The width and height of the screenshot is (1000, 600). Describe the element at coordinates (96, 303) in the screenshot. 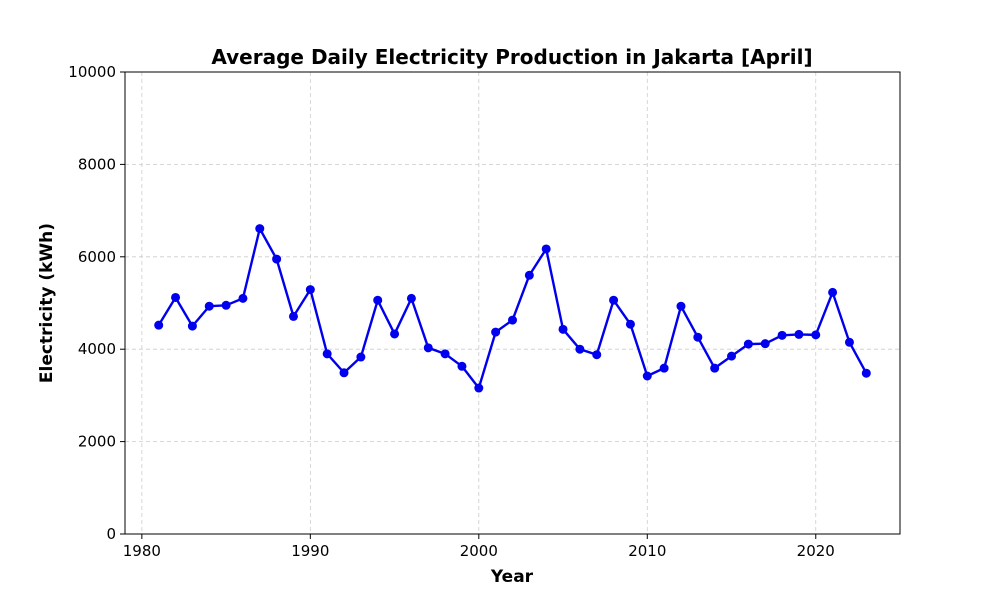

I see `y-axis: 0 2000 4000 6000 8000 10000` at that location.